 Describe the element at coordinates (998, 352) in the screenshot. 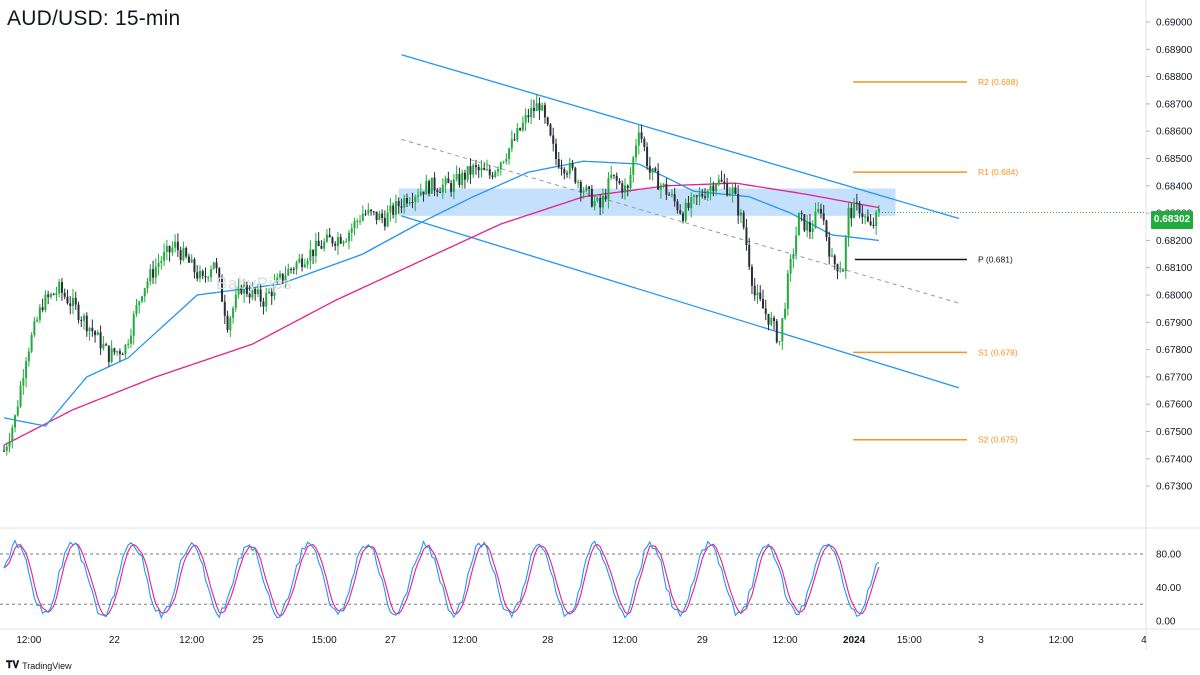

I see `pivot-level-label: S1 (0.678)` at that location.